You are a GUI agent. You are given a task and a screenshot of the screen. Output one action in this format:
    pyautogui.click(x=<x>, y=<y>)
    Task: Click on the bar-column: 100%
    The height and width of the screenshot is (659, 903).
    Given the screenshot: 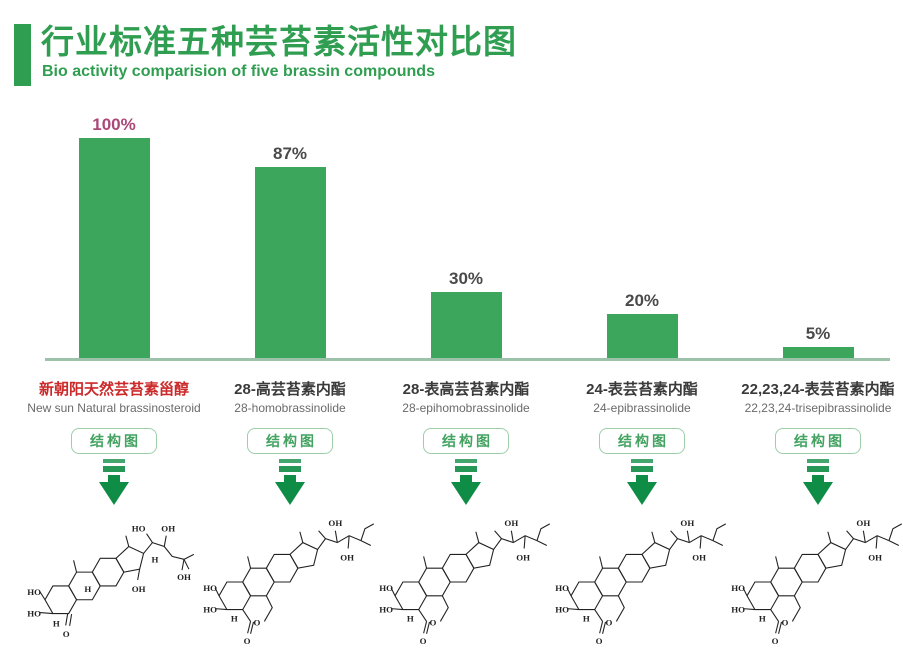 What is the action you would take?
    pyautogui.click(x=114, y=233)
    